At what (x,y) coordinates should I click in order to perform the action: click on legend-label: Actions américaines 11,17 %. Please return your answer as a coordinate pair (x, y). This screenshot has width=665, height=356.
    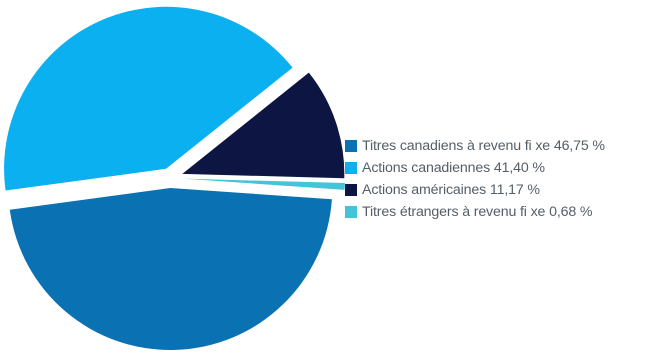
    Looking at the image, I should click on (451, 190).